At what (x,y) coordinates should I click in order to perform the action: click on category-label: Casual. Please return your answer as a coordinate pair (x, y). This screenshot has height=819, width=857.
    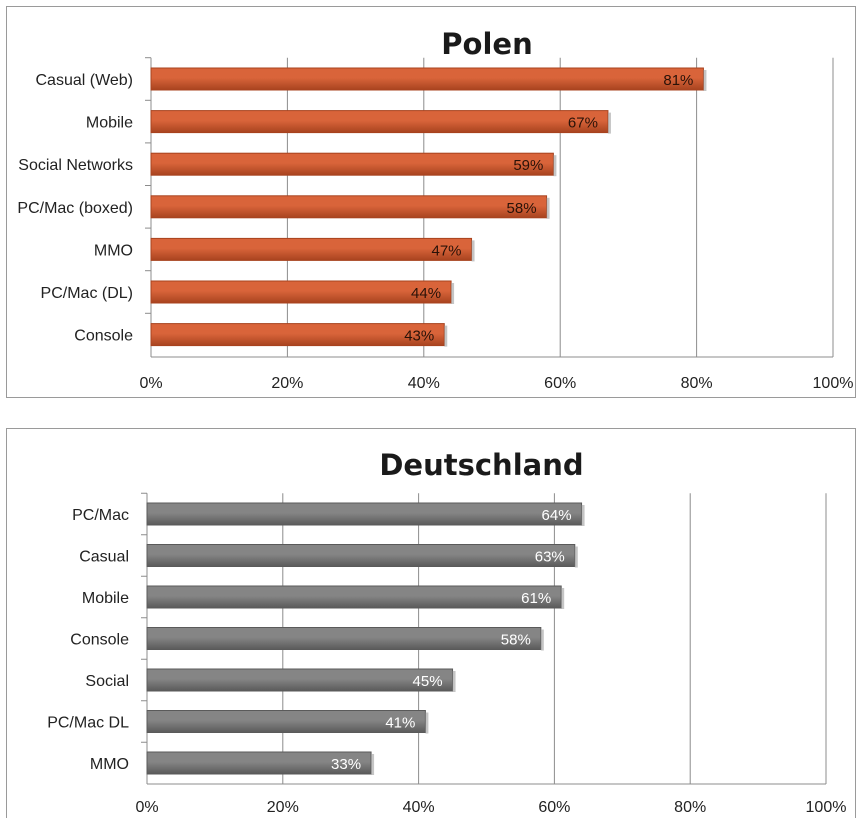
    Looking at the image, I should click on (104, 557).